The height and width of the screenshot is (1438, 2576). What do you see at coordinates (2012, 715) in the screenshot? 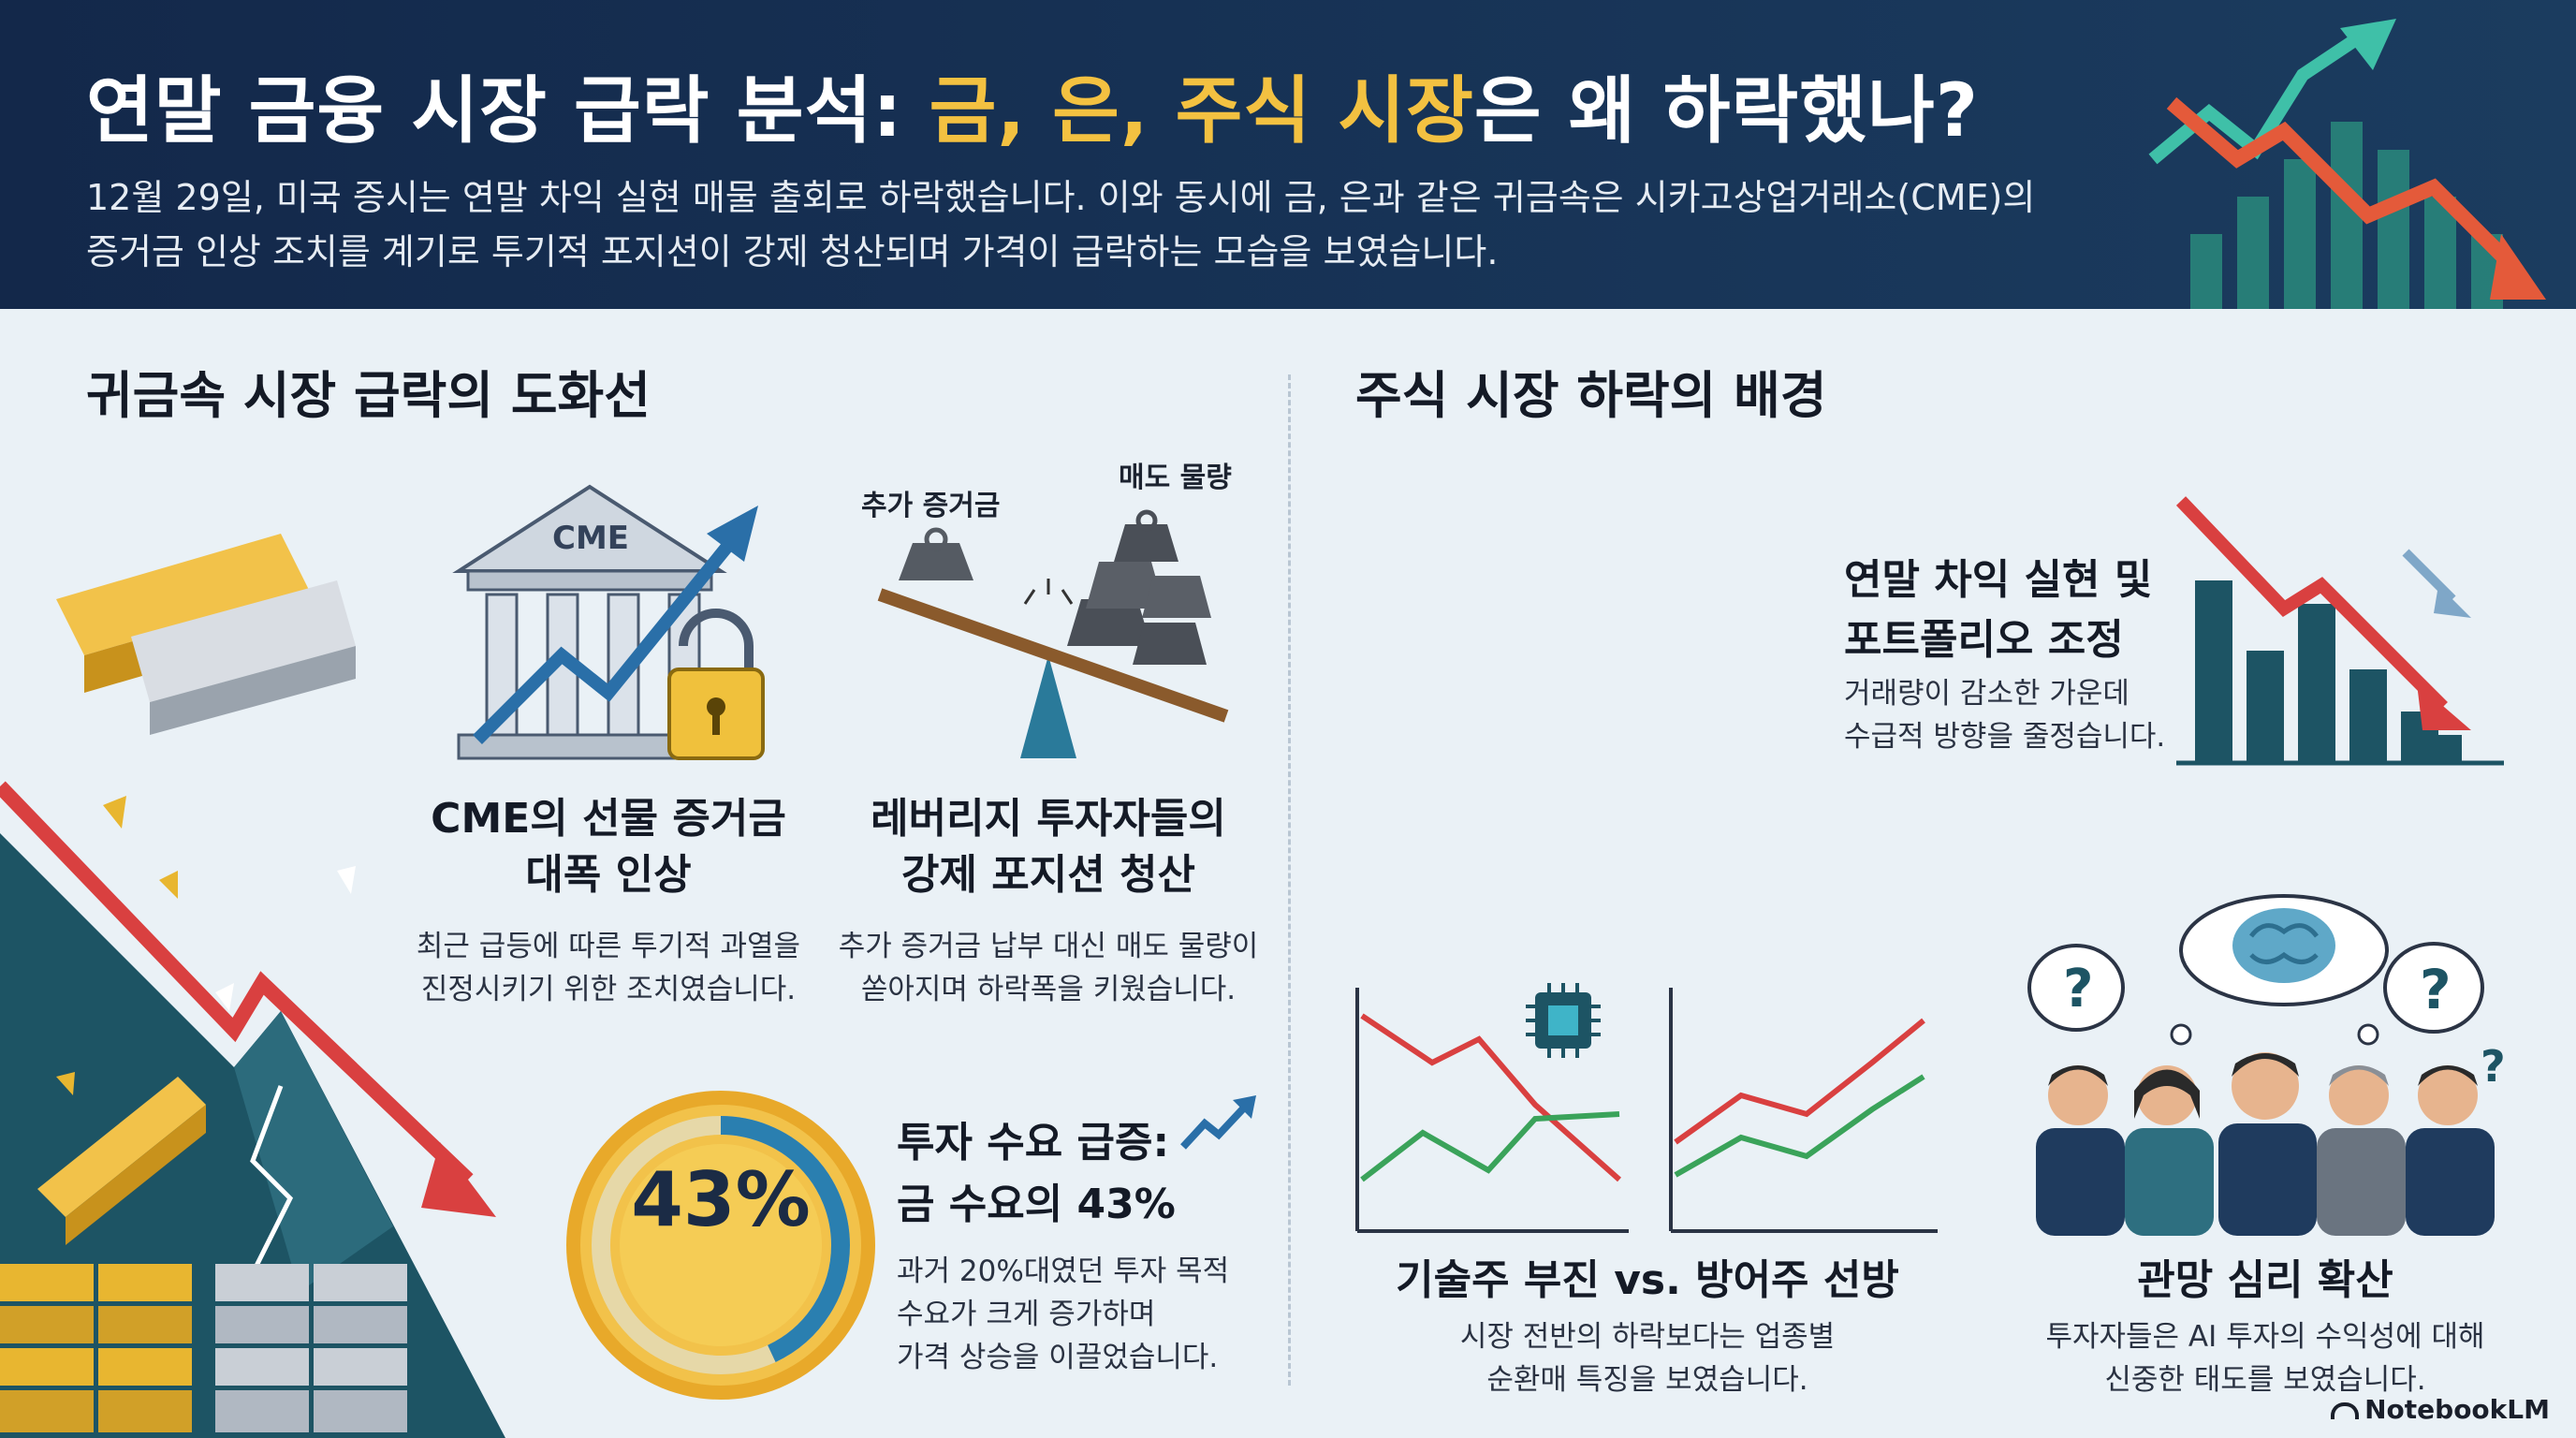
I see `profit-card-desc: 거래량이 감소한 가운데 수급적 방향을 줄정습니다.` at bounding box center [2012, 715].